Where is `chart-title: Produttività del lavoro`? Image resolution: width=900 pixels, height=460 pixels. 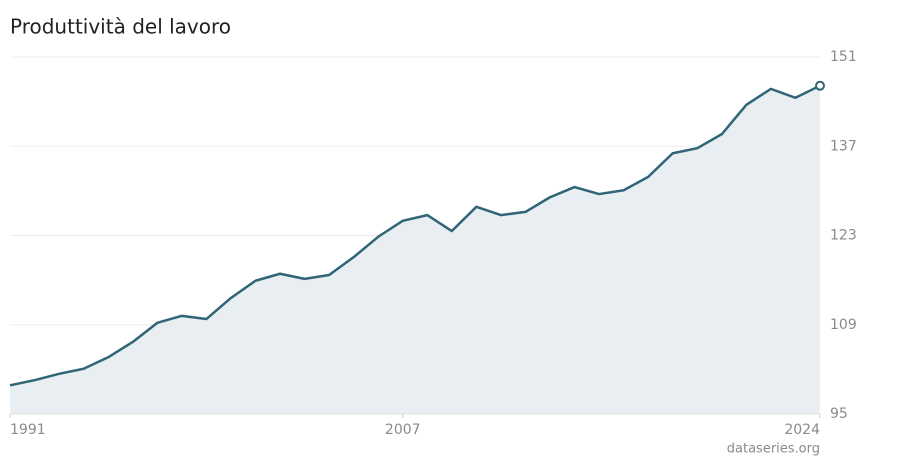 chart-title: Produttività del lavoro is located at coordinates (120, 27).